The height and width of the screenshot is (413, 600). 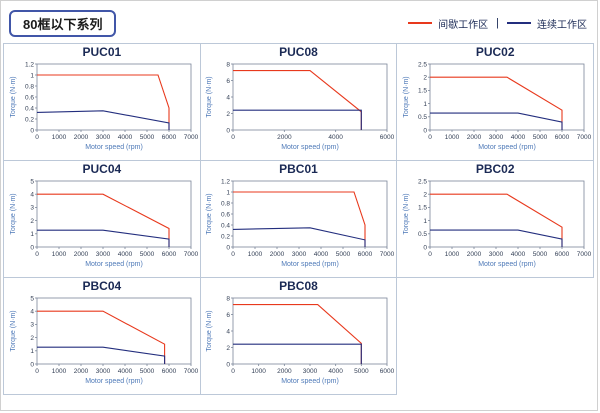 I want to click on y-tick-label: 1.5, so click(x=422, y=91).